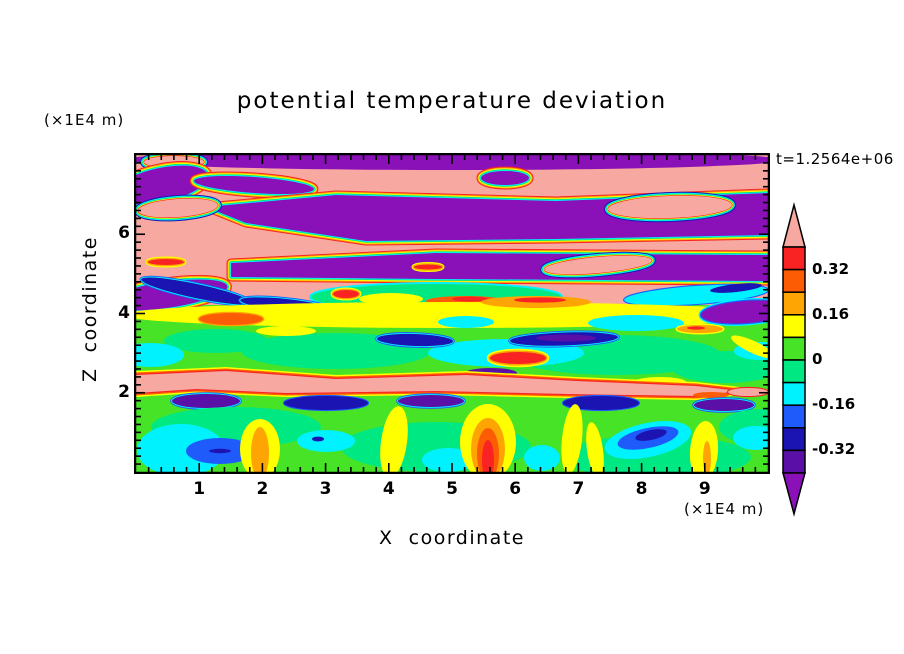 The height and width of the screenshot is (654, 904). Describe the element at coordinates (641, 489) in the screenshot. I see `x-tick-label-8: 8` at that location.